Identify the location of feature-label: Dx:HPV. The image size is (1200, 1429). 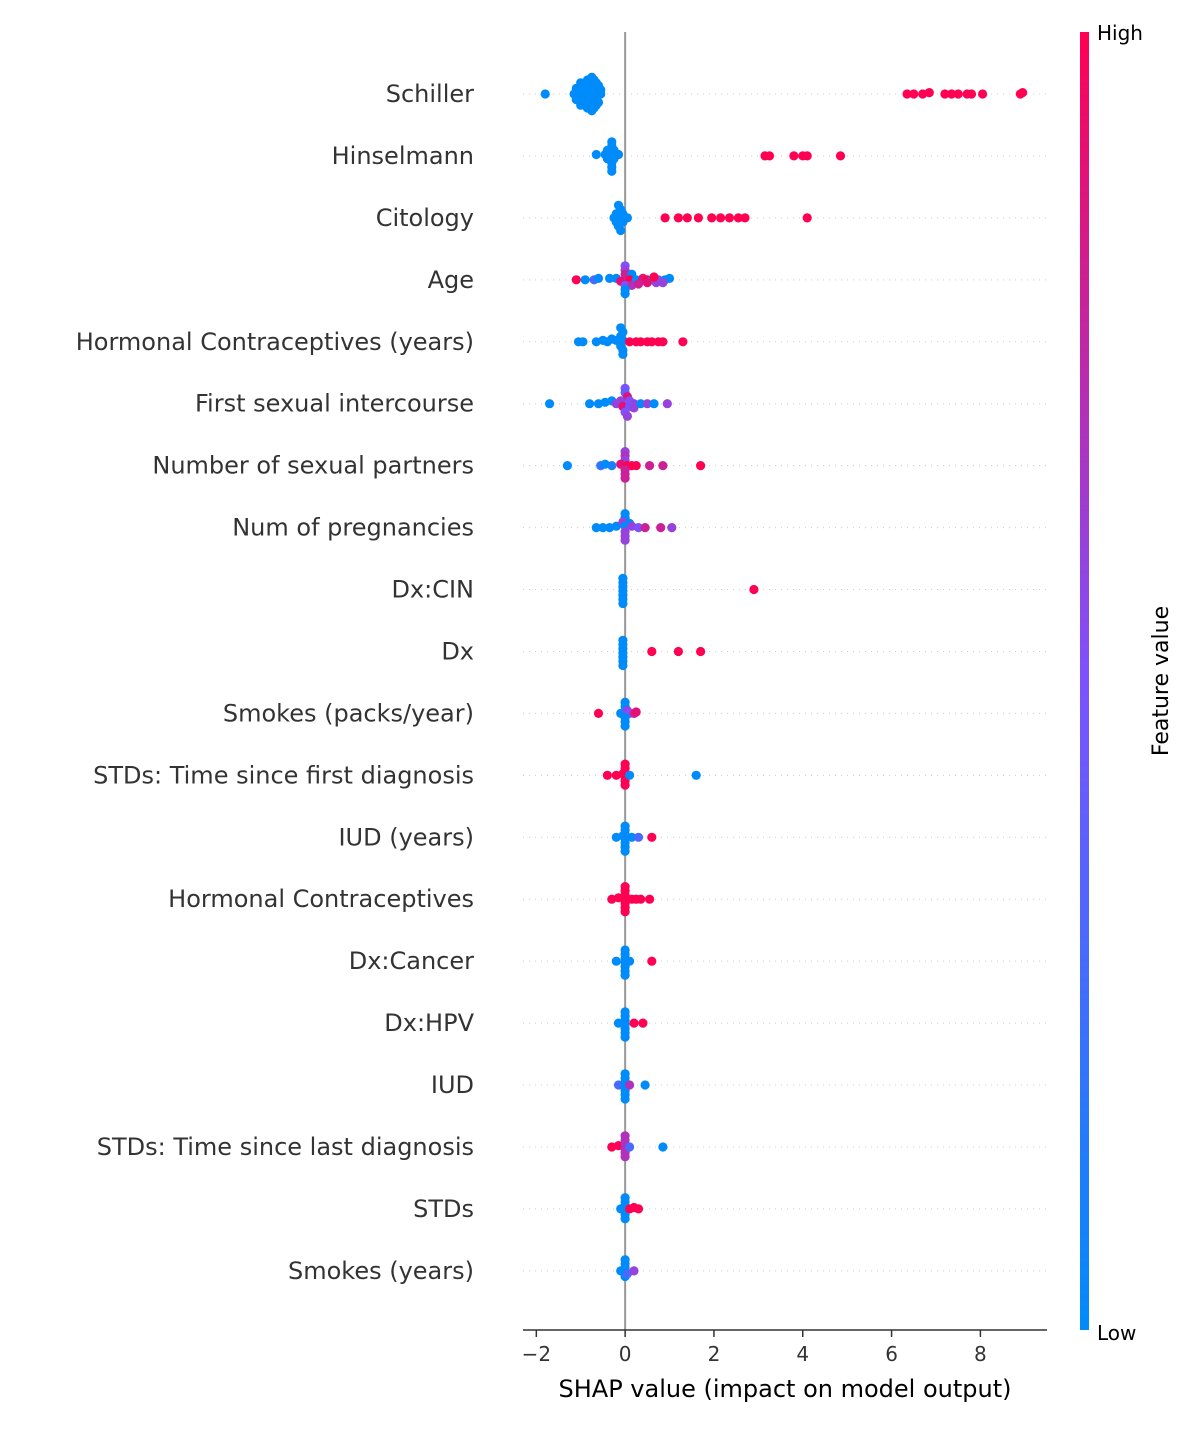
(429, 1023).